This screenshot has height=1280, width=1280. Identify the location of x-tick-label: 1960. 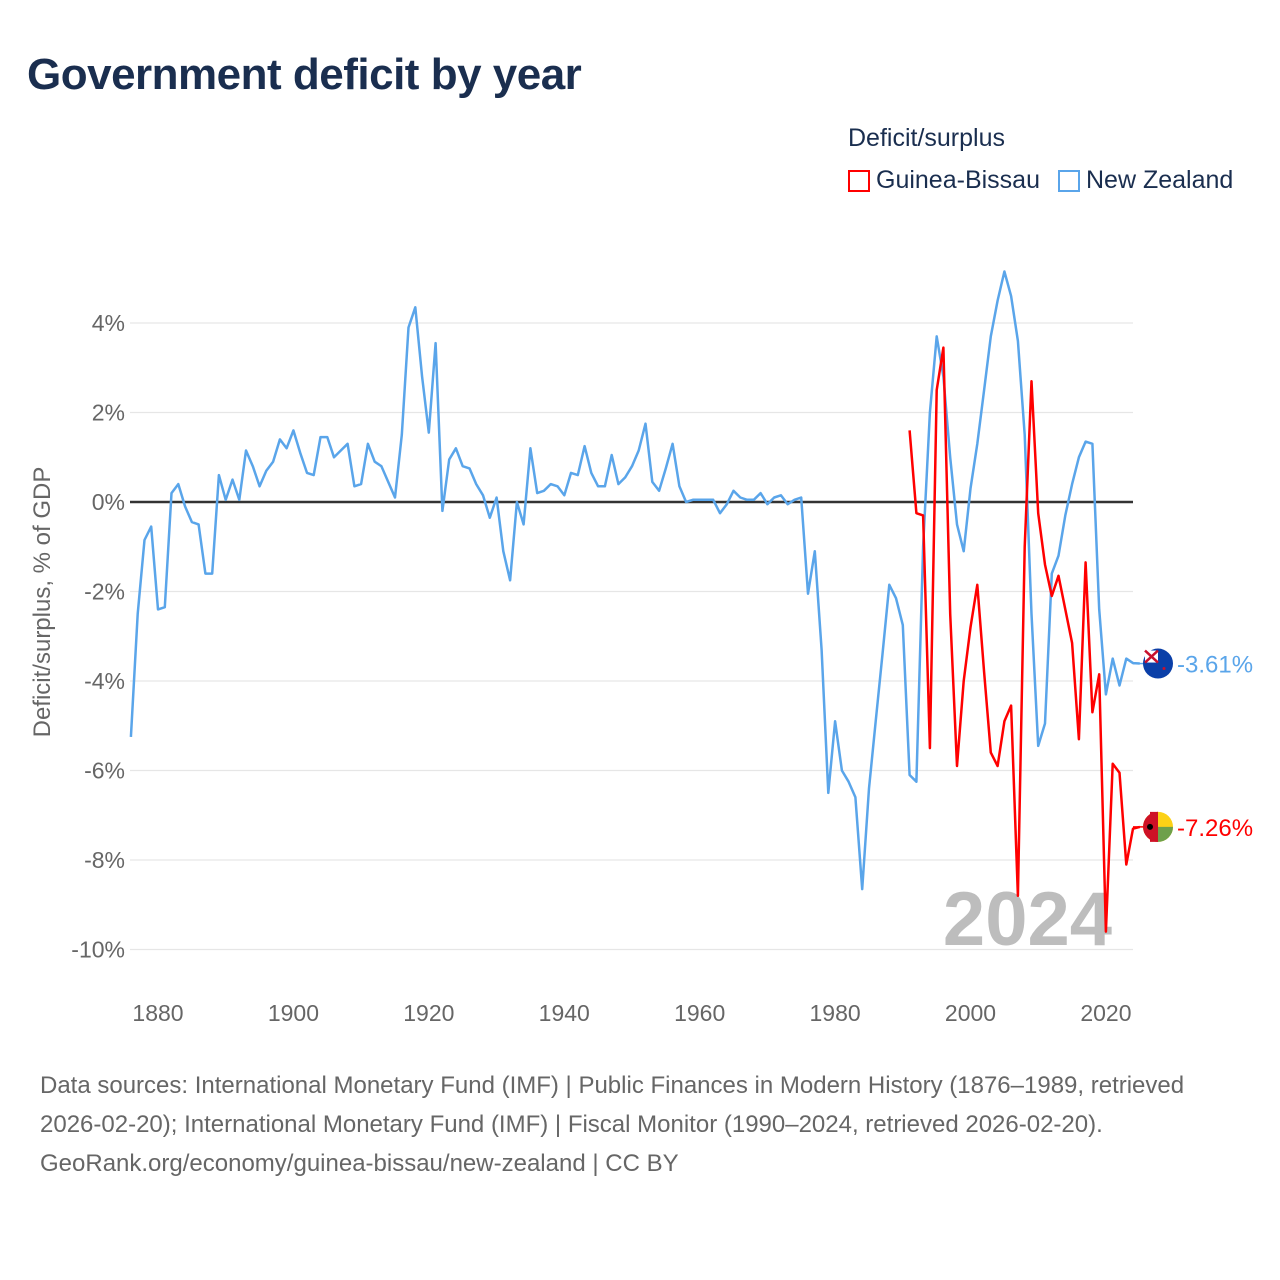
(699, 1013).